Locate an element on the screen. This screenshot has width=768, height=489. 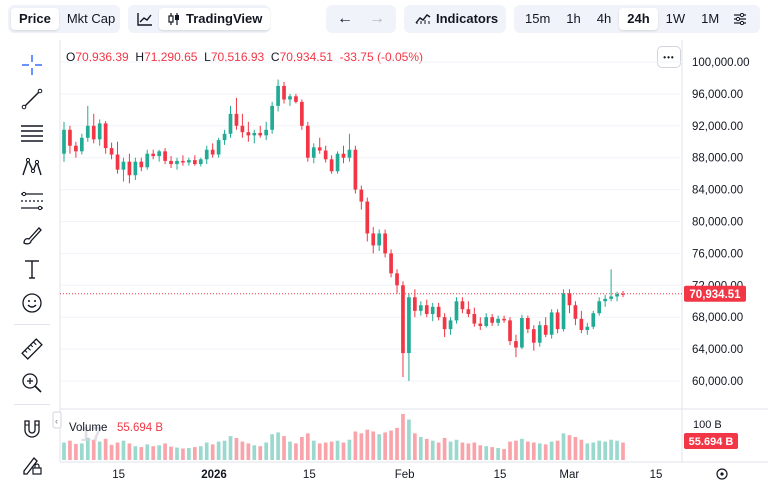
settings-button is located at coordinates (740, 19).